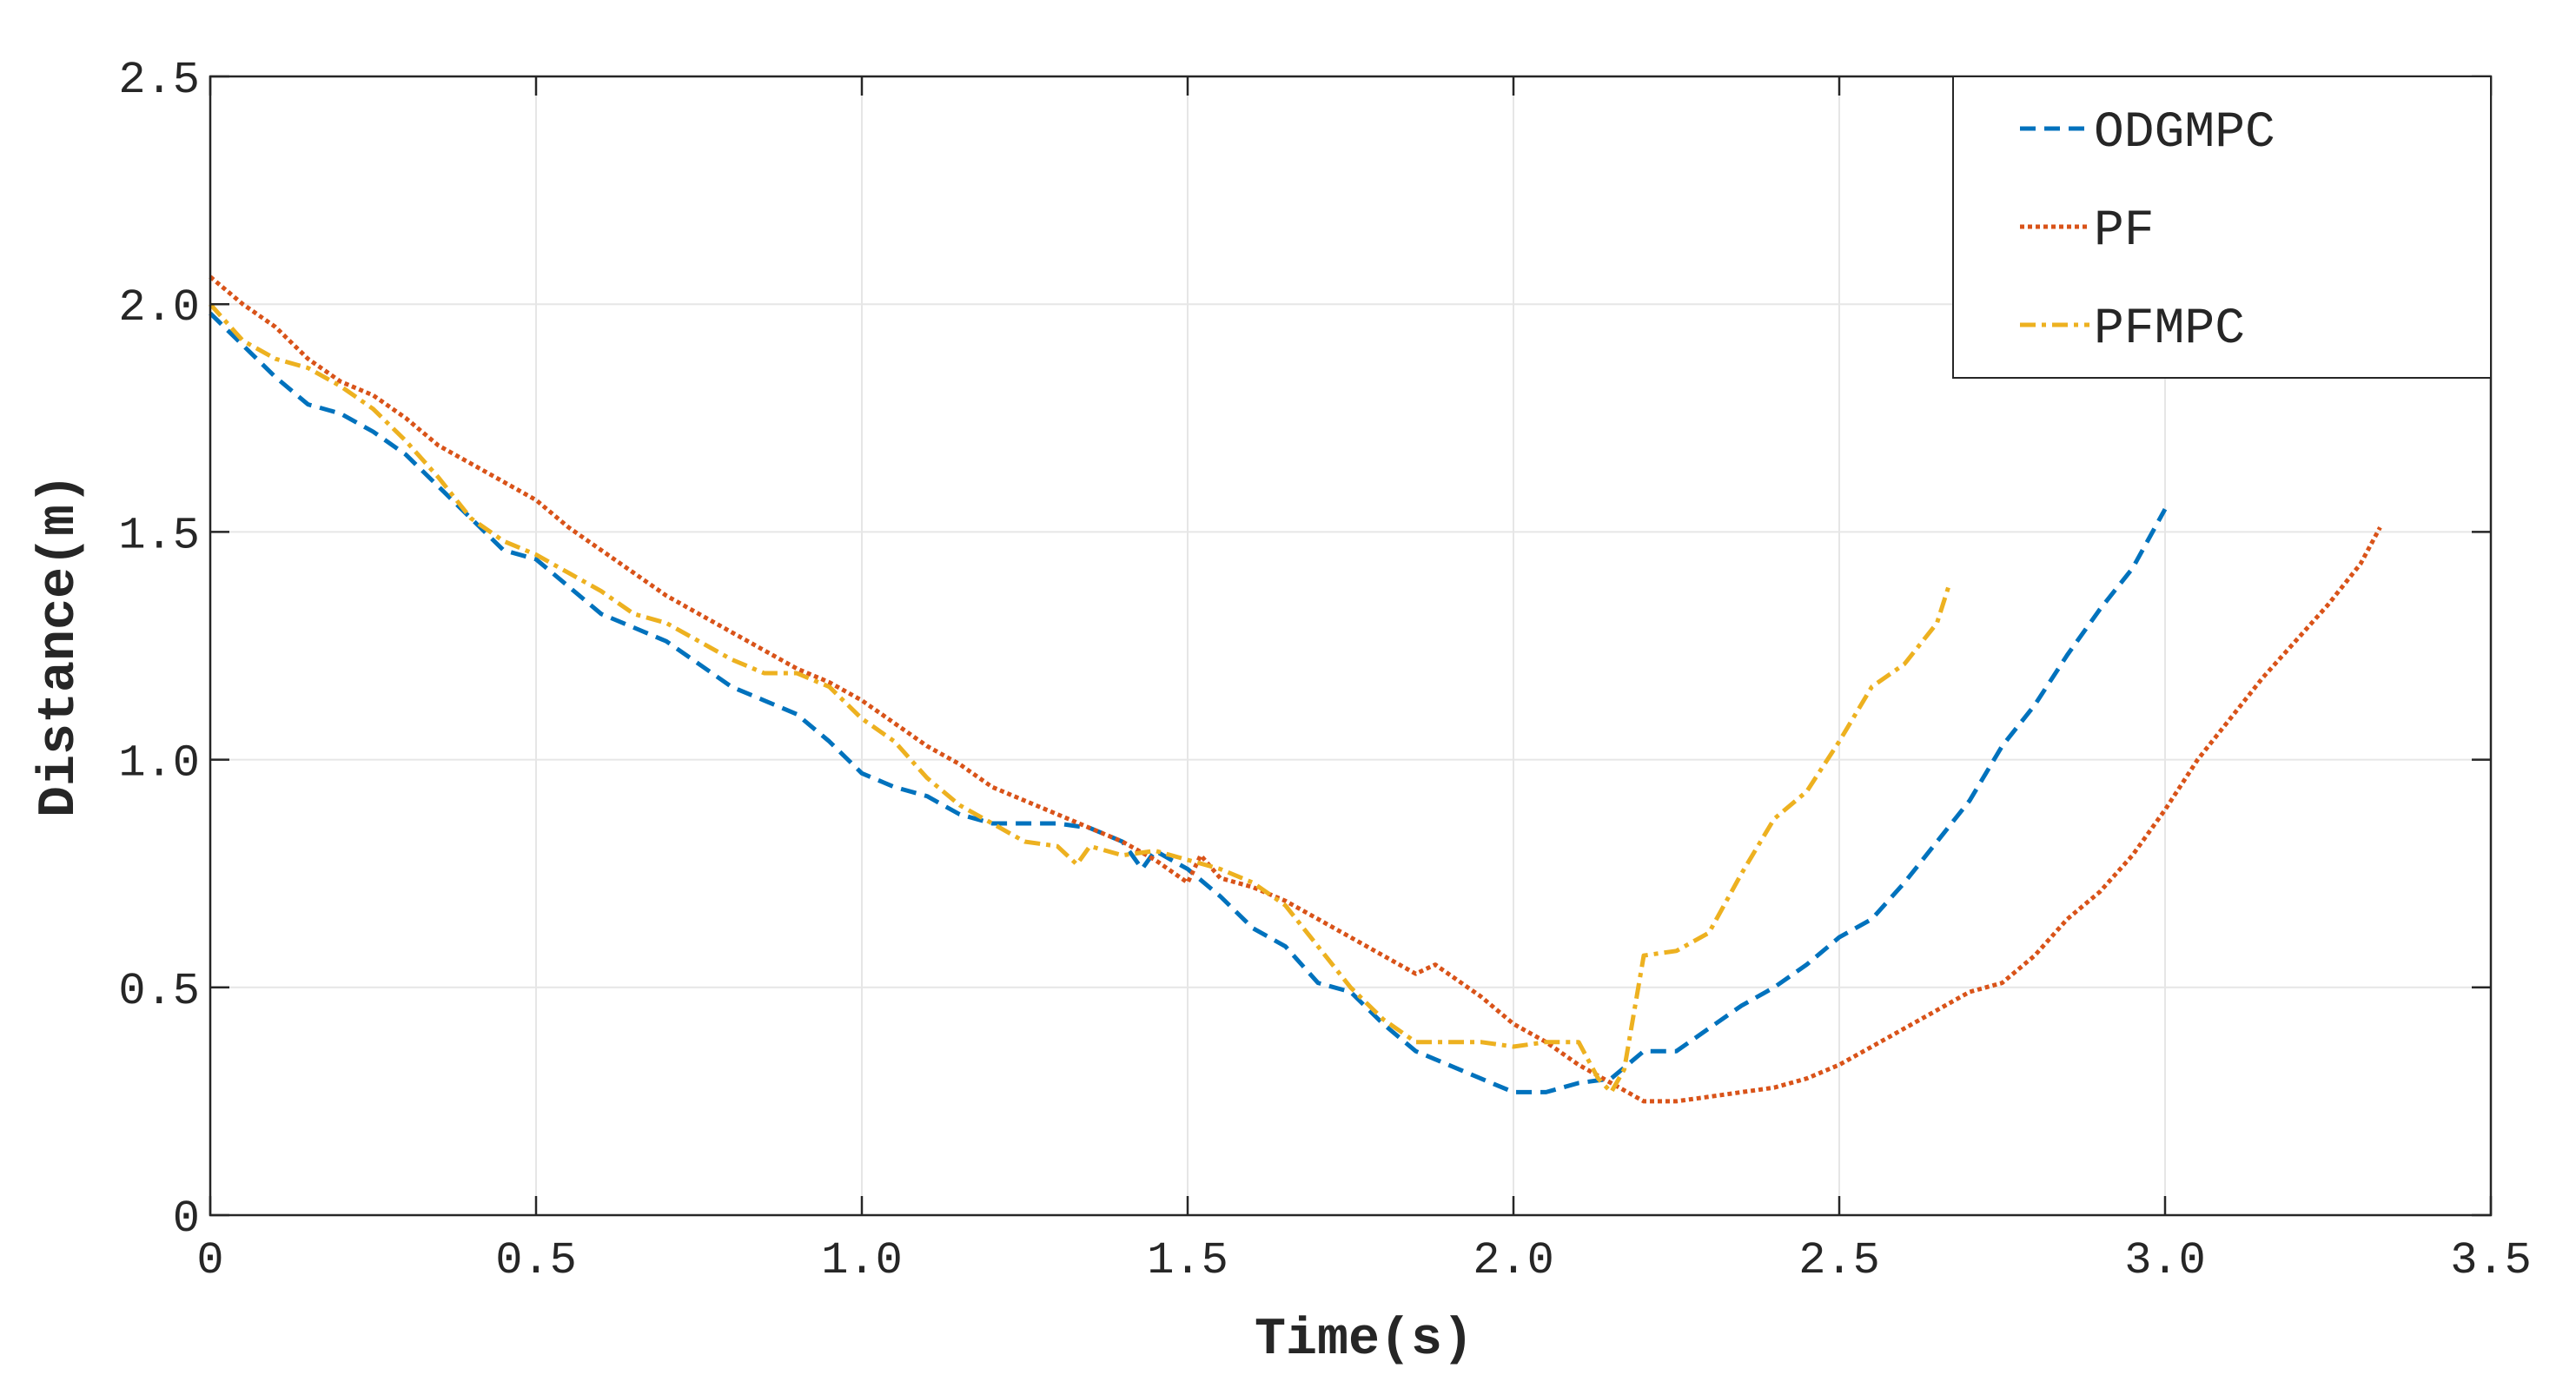 This screenshot has width=2576, height=1388. I want to click on x-tick-label: 2.5, so click(1839, 1261).